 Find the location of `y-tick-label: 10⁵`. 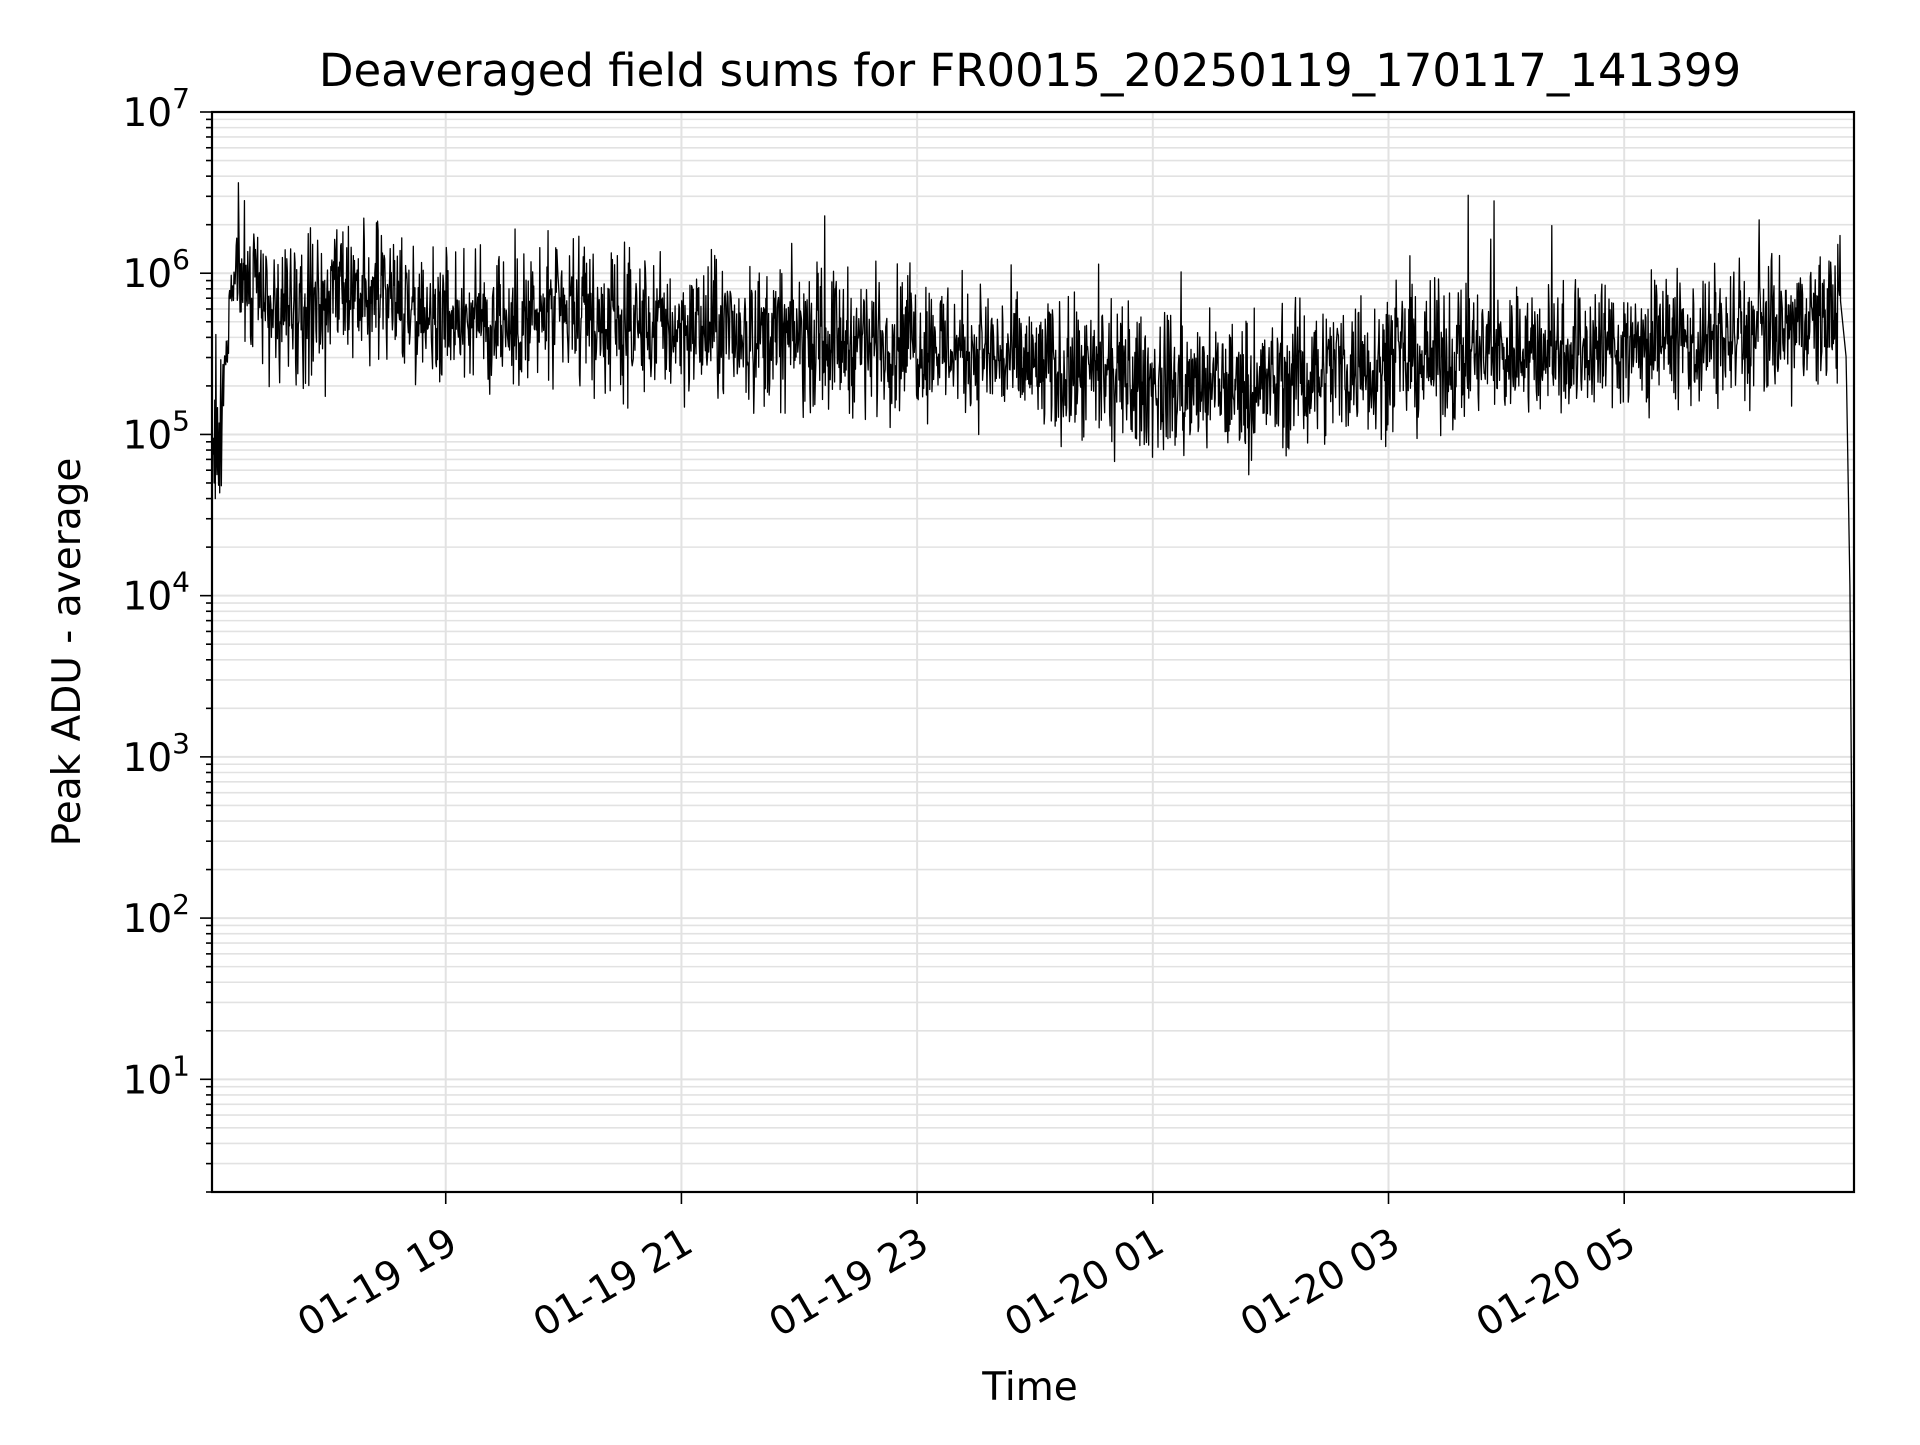

y-tick-label: 10⁵ is located at coordinates (156, 431).